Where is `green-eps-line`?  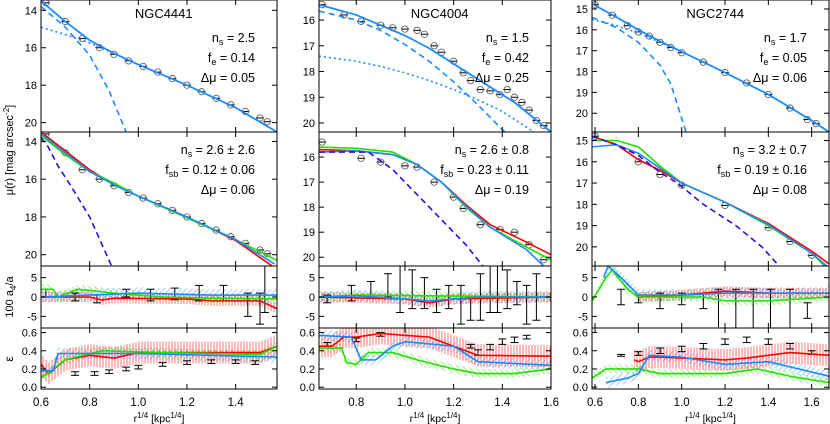 green-eps-line is located at coordinates (435, 361).